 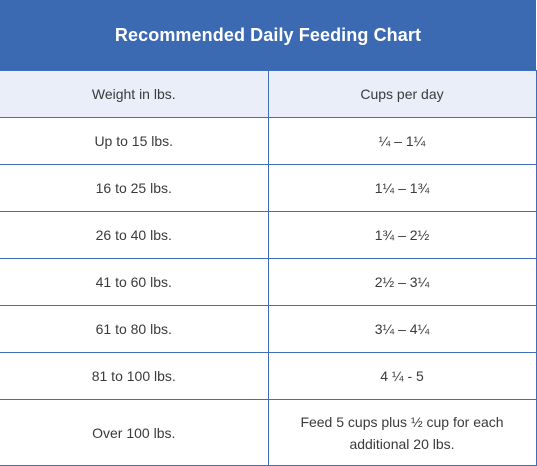 I want to click on weight-cell: Over 100 lbs., so click(x=134, y=432).